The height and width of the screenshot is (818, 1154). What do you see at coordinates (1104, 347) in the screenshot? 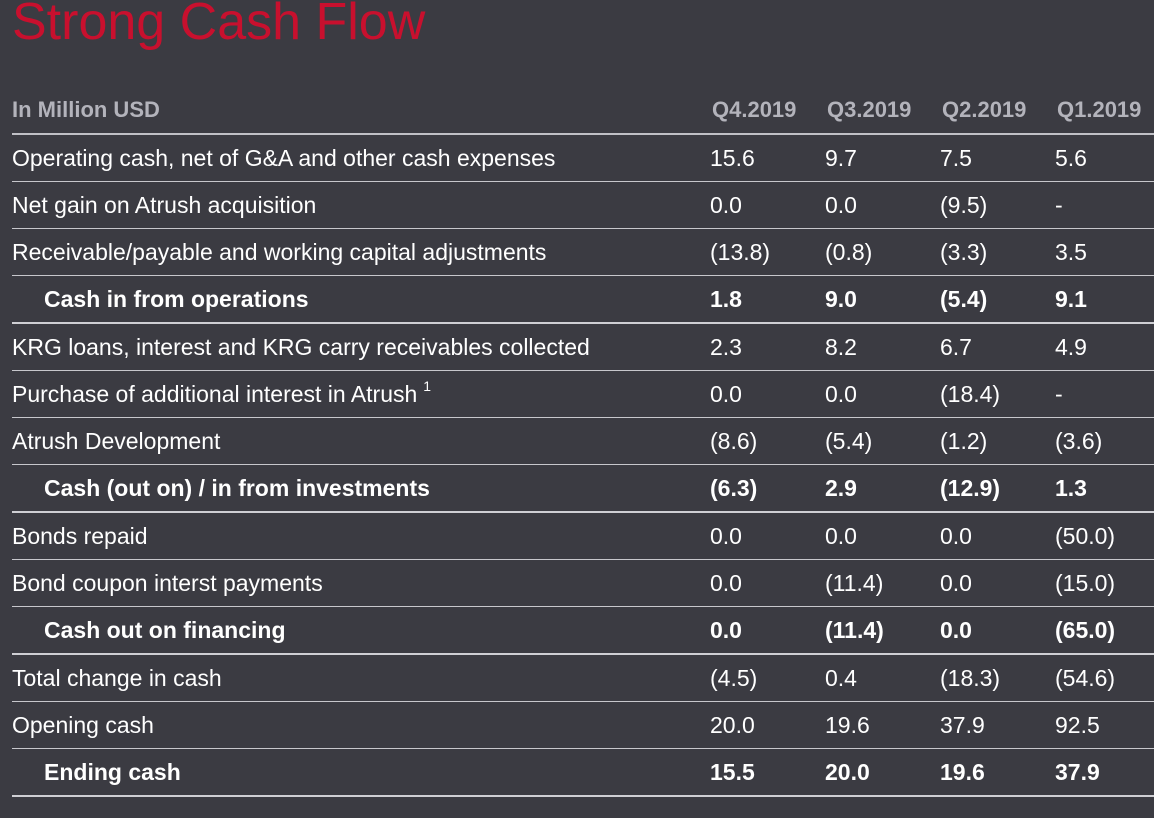
I see `value-cell: 4.9` at bounding box center [1104, 347].